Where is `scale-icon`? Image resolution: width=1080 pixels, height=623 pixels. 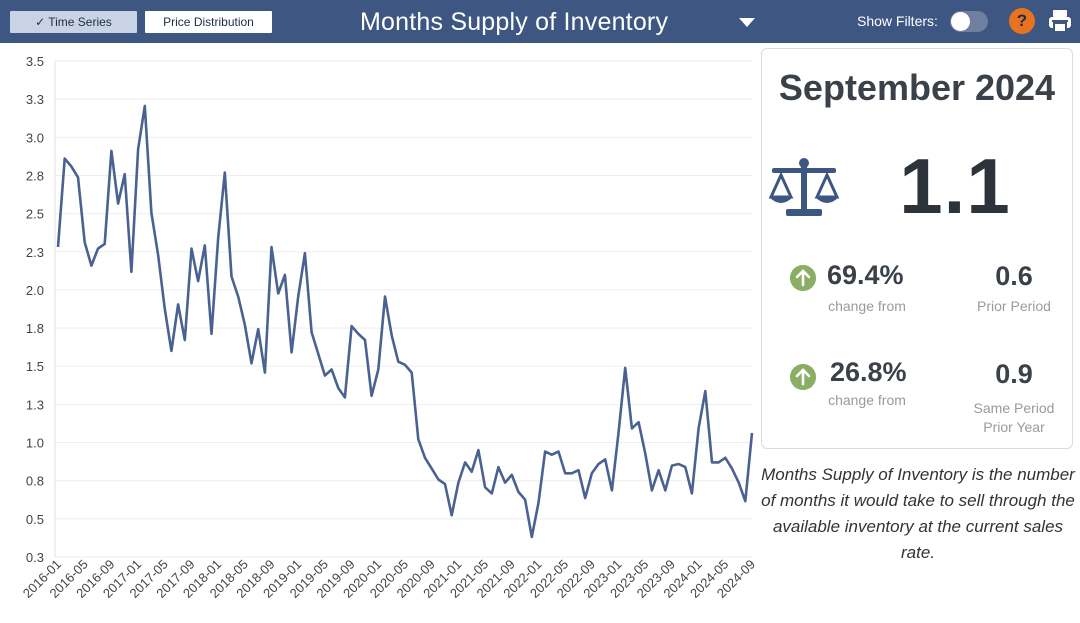 scale-icon is located at coordinates (804, 187).